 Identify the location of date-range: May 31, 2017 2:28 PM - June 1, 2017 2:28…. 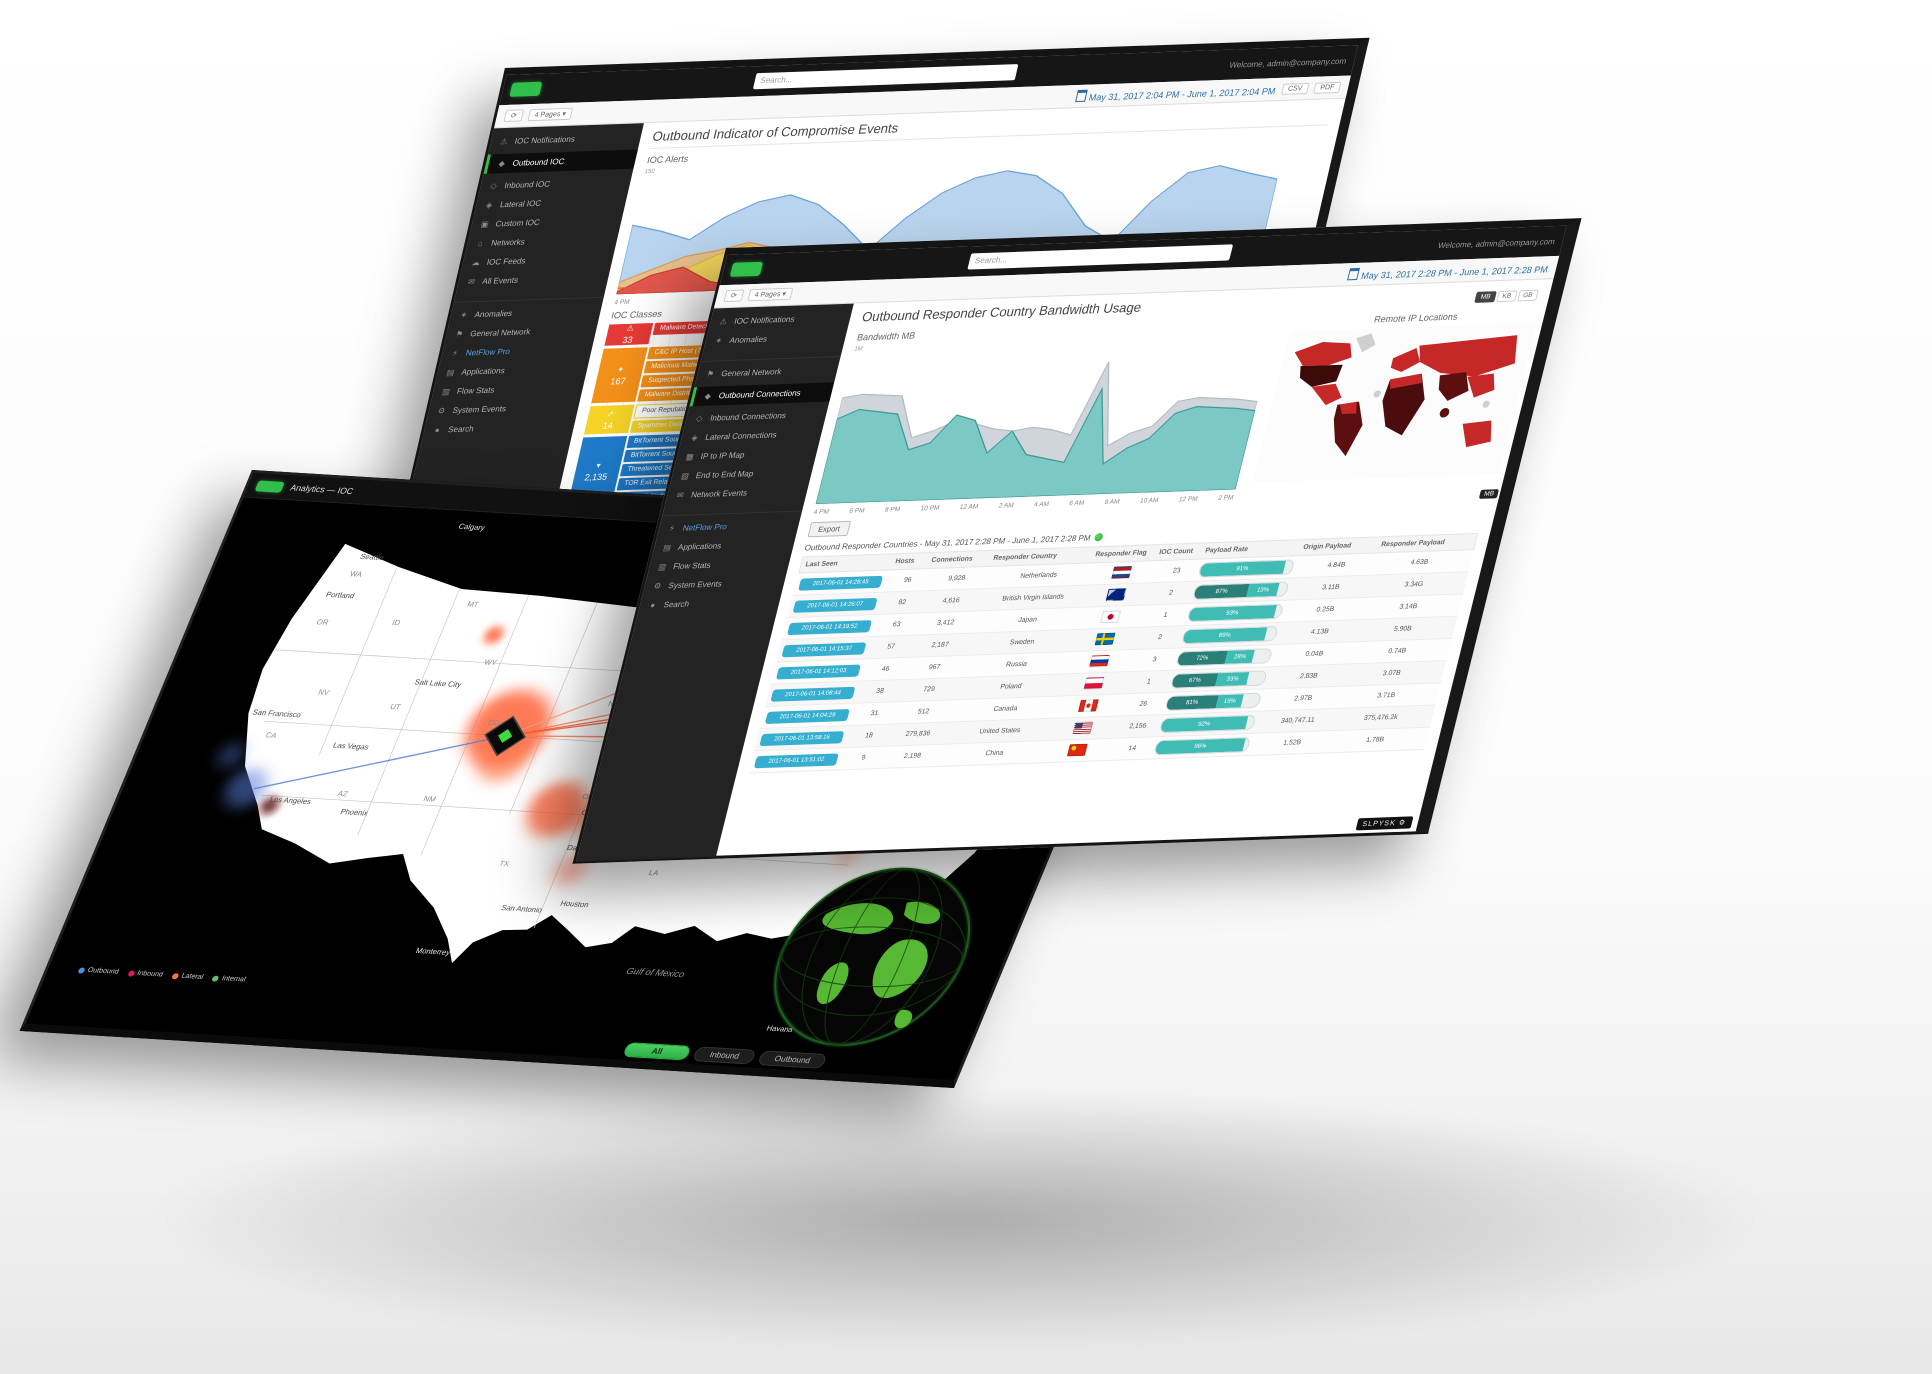
(1448, 271).